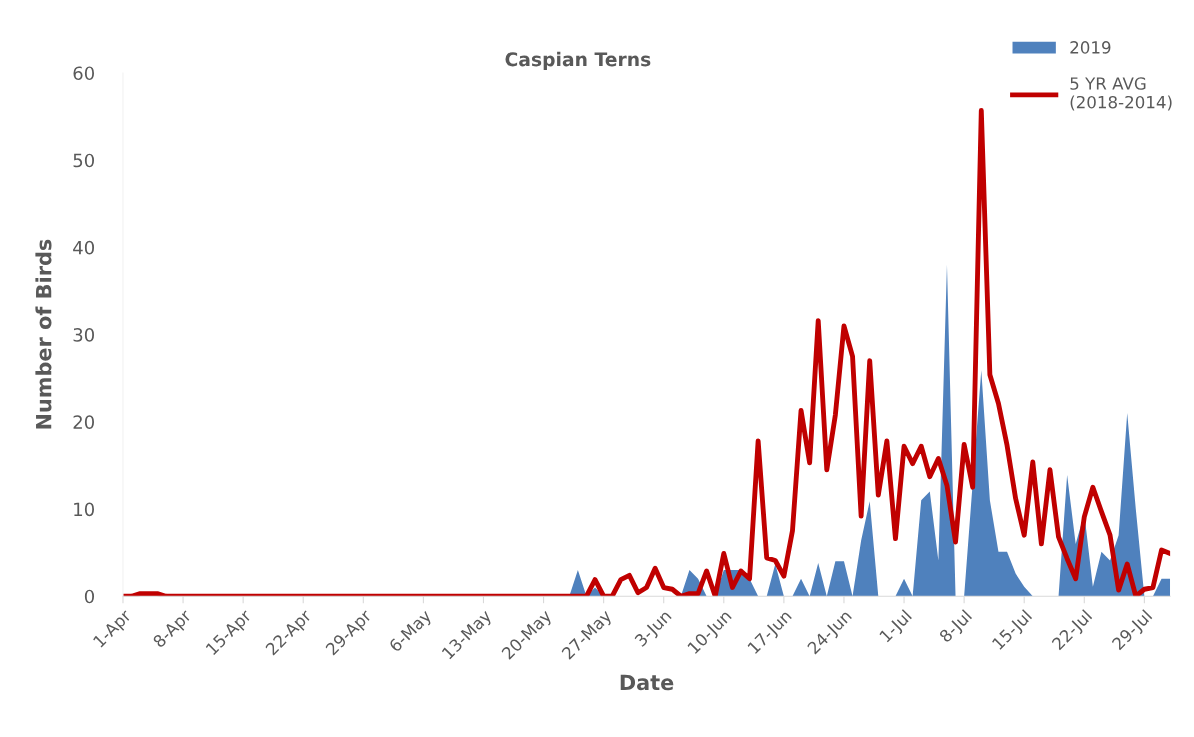 This screenshot has height=737, width=1194. Describe the element at coordinates (89, 596) in the screenshot. I see `y-tick-label: 0` at that location.